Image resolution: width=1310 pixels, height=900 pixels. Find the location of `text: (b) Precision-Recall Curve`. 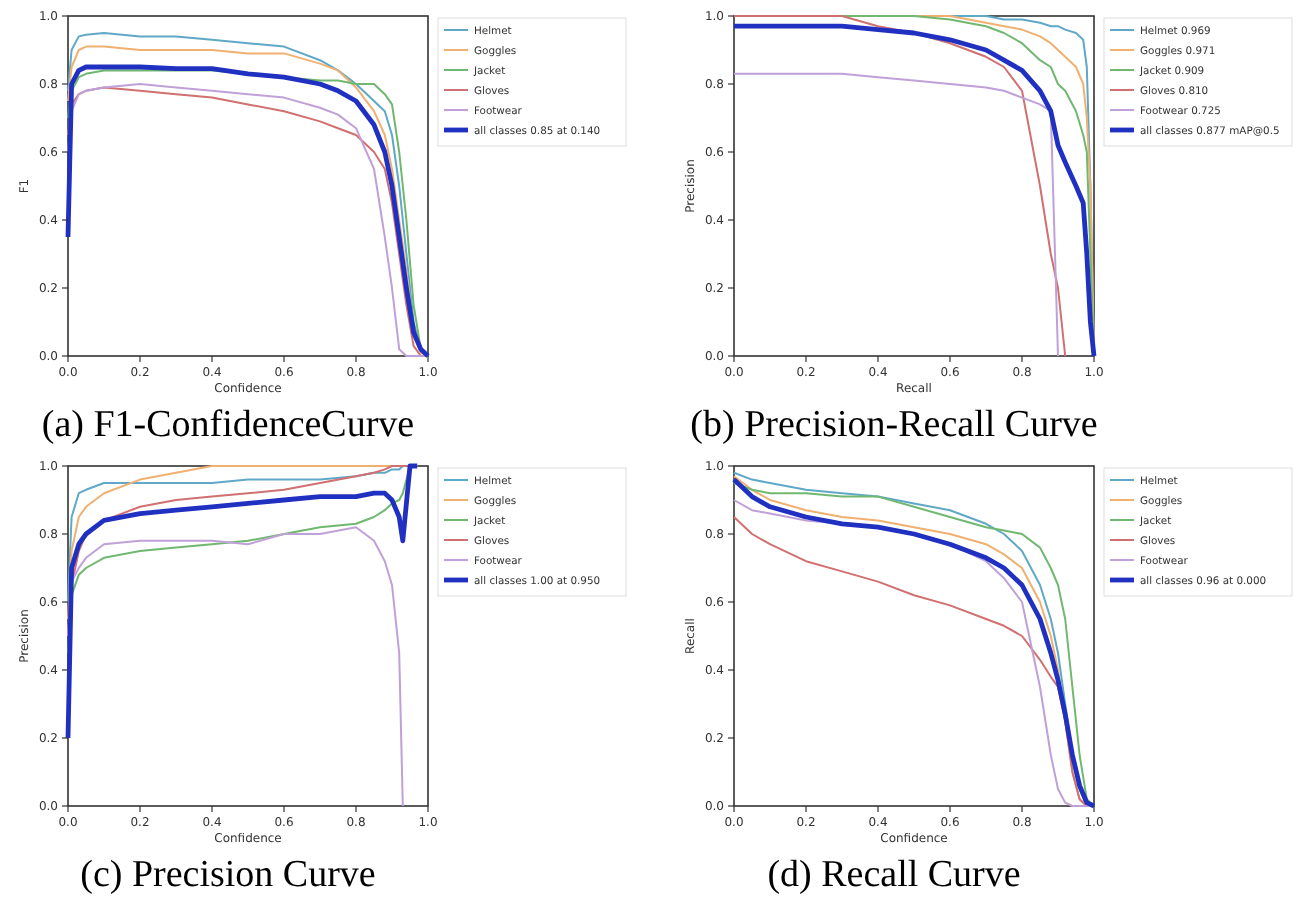

text: (b) Precision-Recall Curve is located at coordinates (894, 425).